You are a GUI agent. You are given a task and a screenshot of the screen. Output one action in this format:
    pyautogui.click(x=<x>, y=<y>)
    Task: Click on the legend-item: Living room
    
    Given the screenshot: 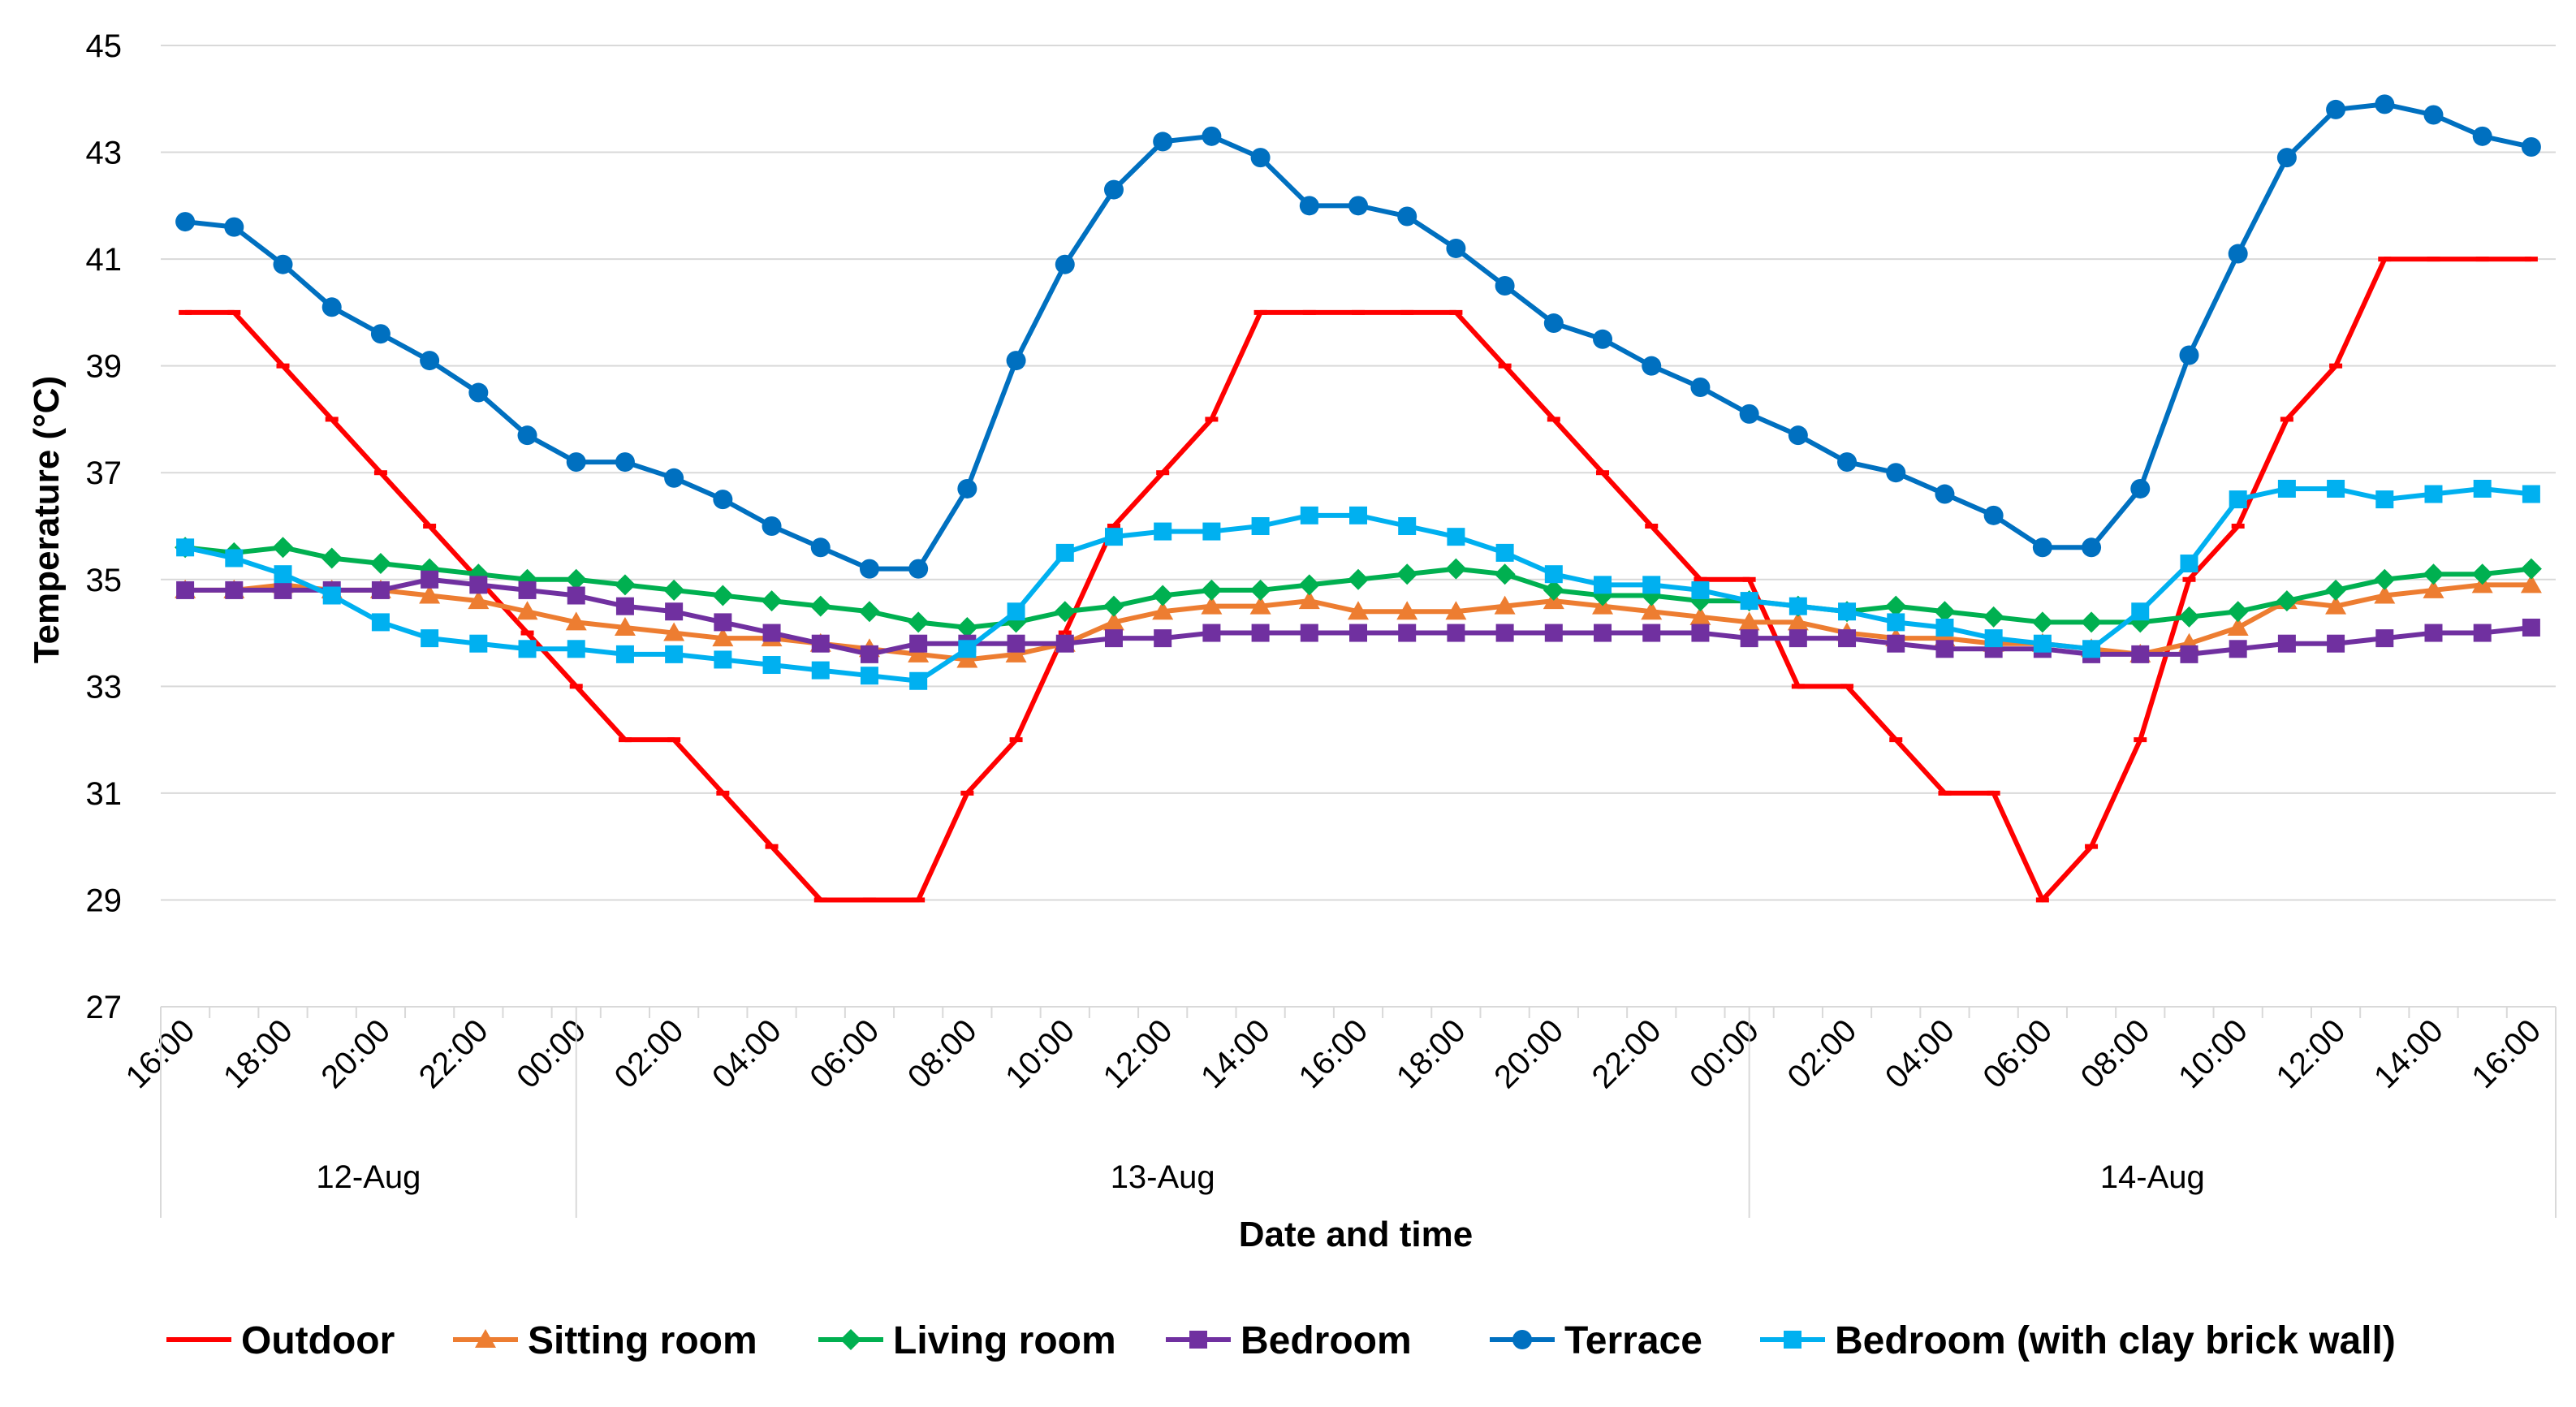 What is the action you would take?
    pyautogui.click(x=967, y=1340)
    